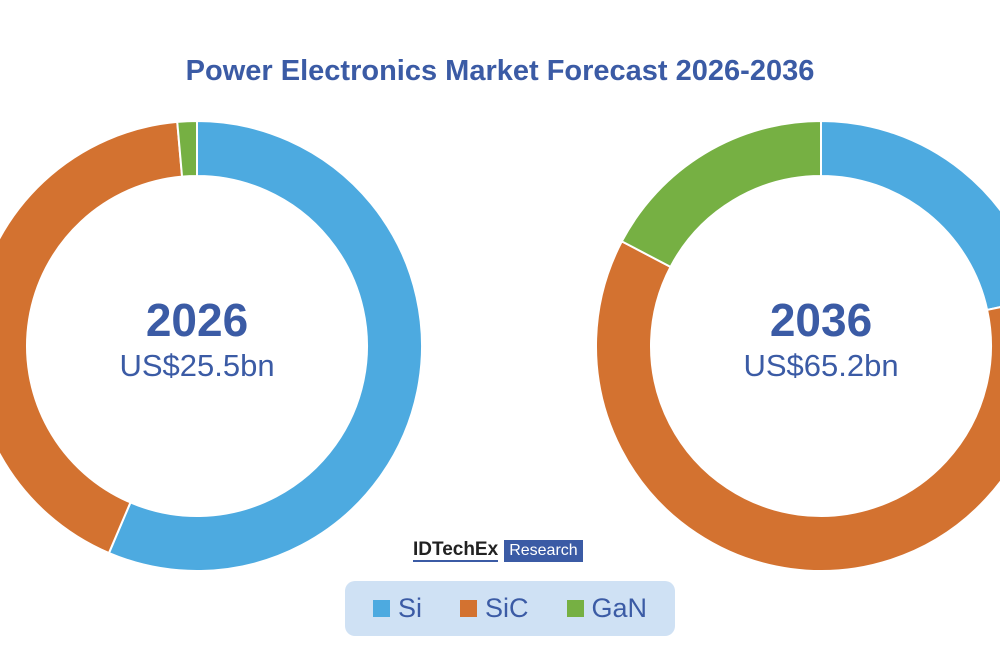 The width and height of the screenshot is (1000, 666). I want to click on donut-total-label: US$25.5bn, so click(196, 365).